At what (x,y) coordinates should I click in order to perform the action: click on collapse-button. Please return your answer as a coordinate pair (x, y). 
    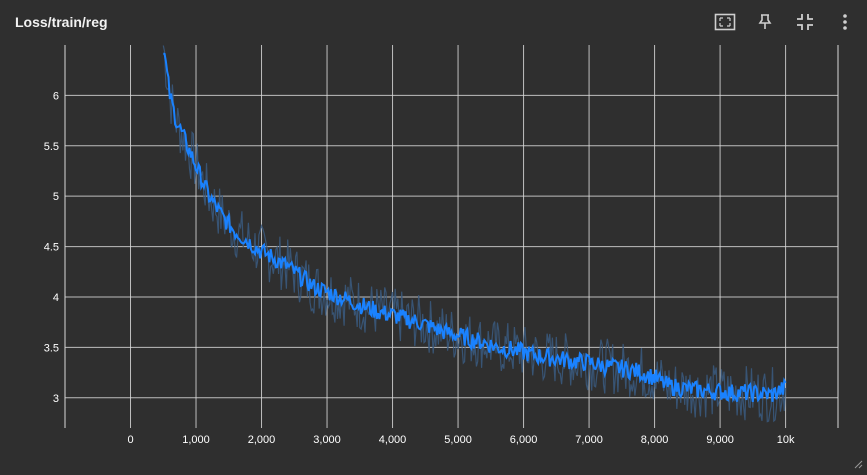
    Looking at the image, I should click on (805, 22).